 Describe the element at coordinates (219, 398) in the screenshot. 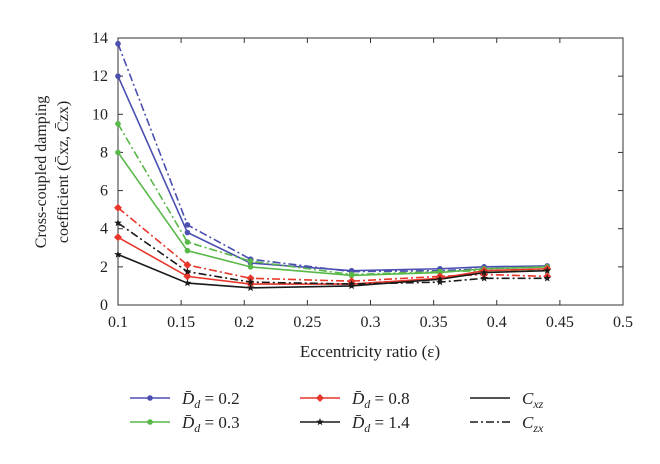

I see `legend-value: = 0.2` at that location.